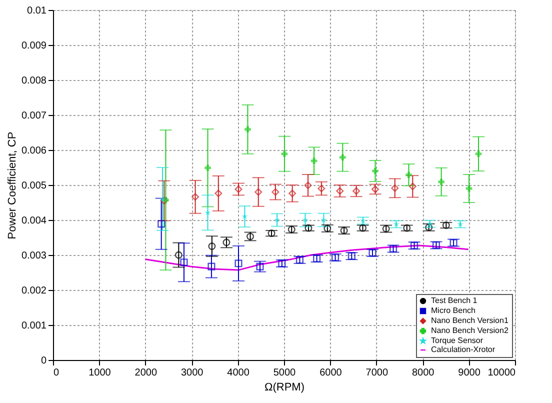  Describe the element at coordinates (284, 373) in the screenshot. I see `x-tick-label: 5000` at that location.